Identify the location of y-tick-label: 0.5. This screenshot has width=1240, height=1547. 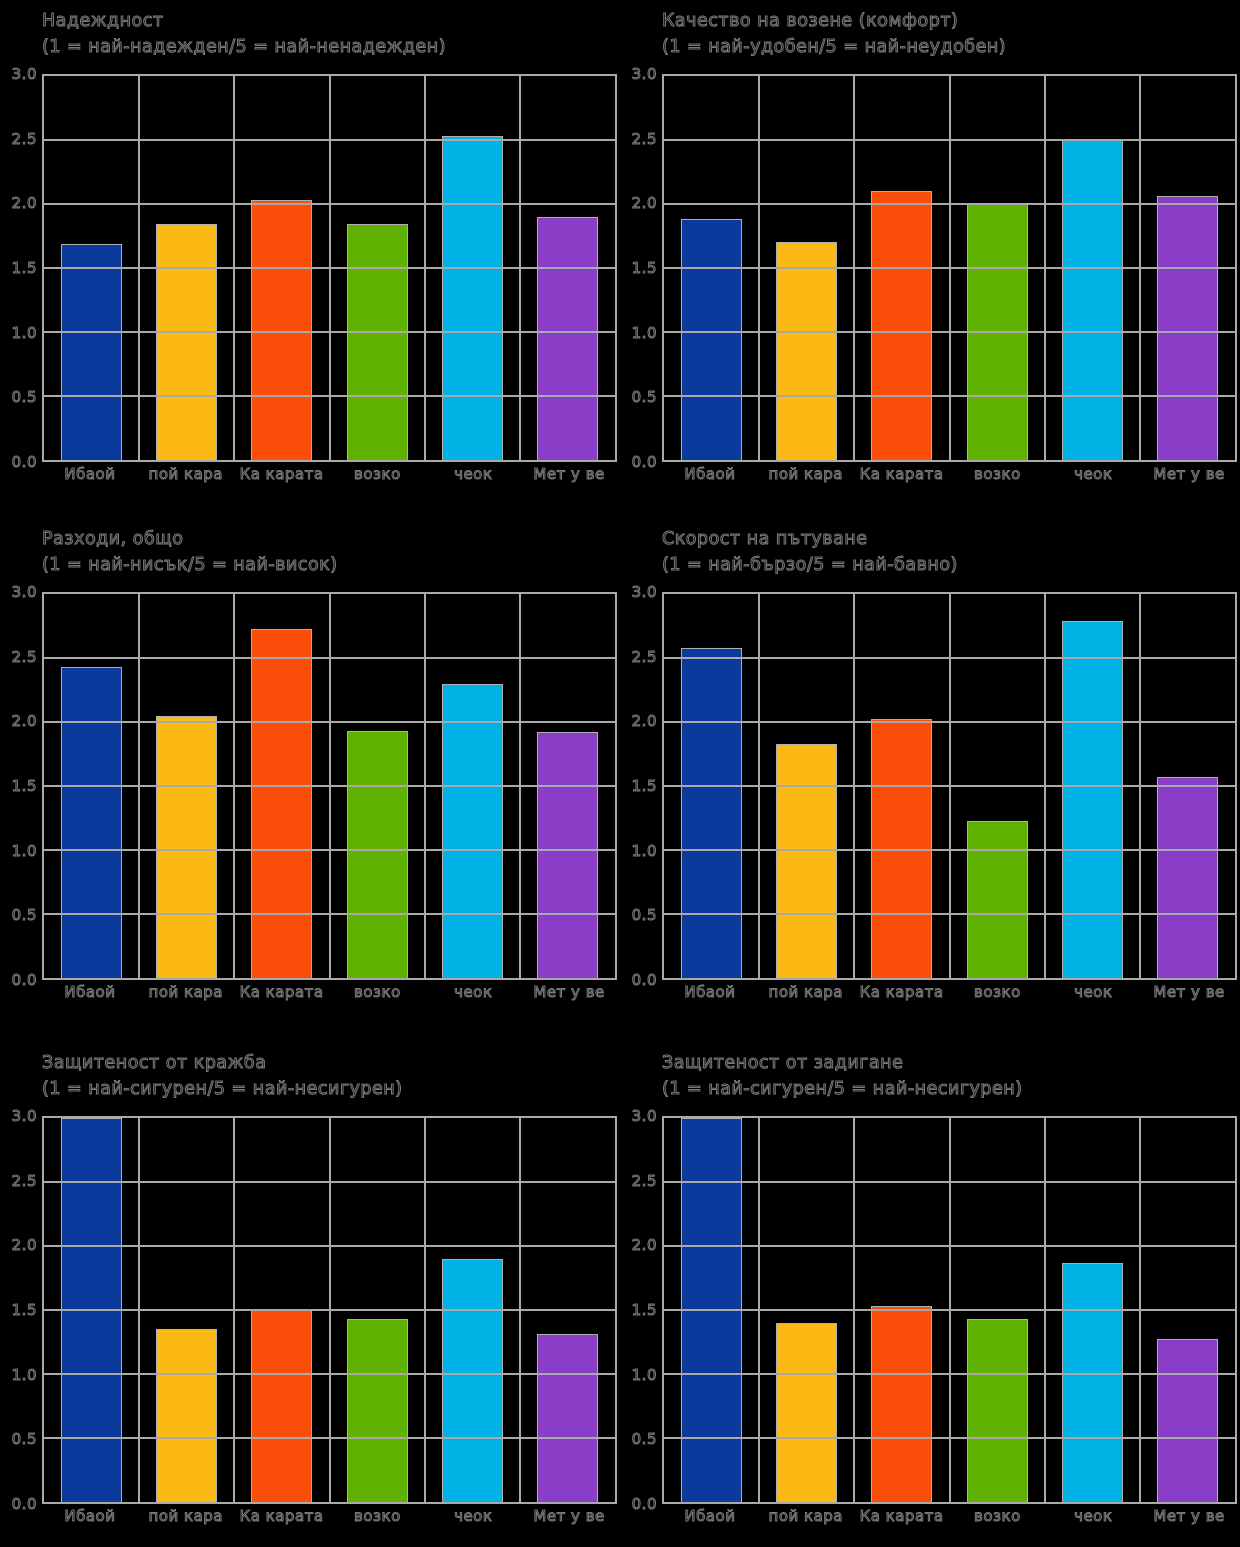
(644, 915).